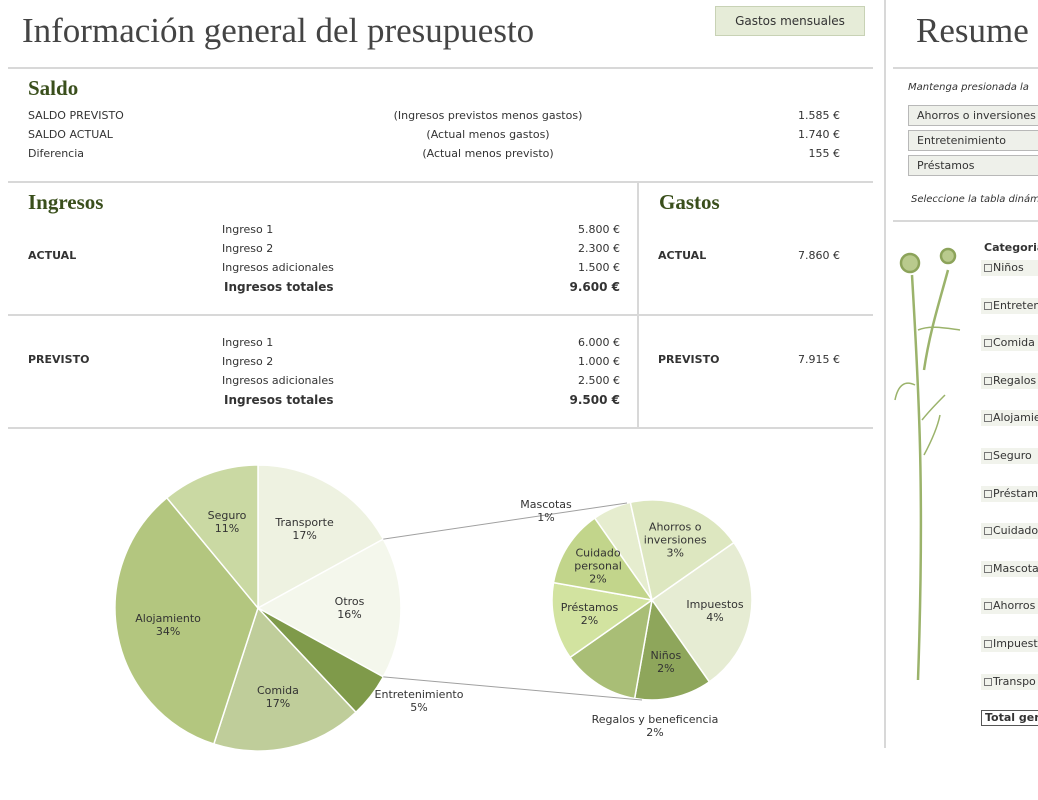 The height and width of the screenshot is (800, 1038). Describe the element at coordinates (1009, 343) in the screenshot. I see `pivot-item: Comida` at that location.